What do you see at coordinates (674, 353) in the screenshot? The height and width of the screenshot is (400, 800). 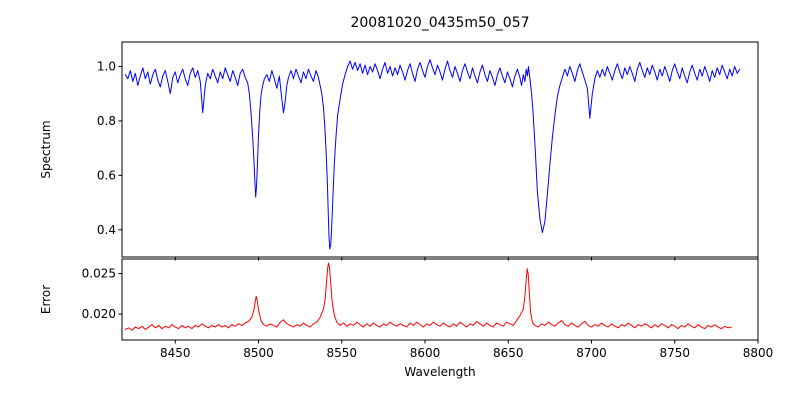 I see `x-tick-label: 8750` at bounding box center [674, 353].